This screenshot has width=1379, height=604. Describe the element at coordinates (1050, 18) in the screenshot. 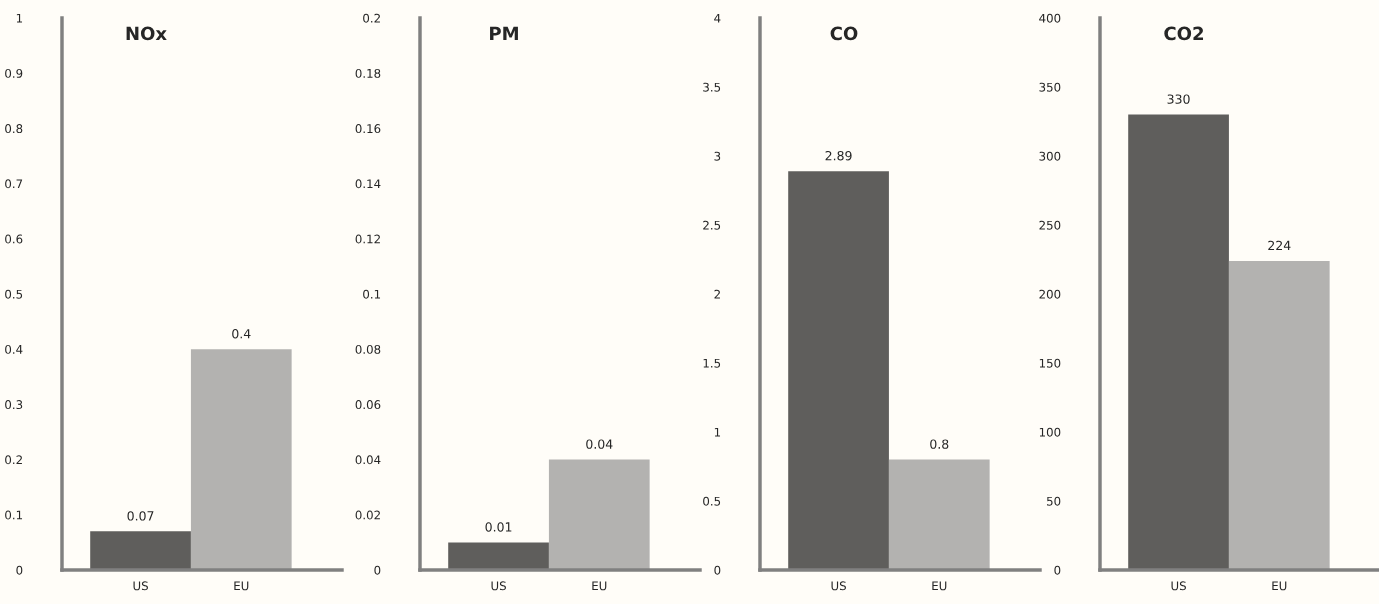

I see `y-tick-label: 400` at that location.